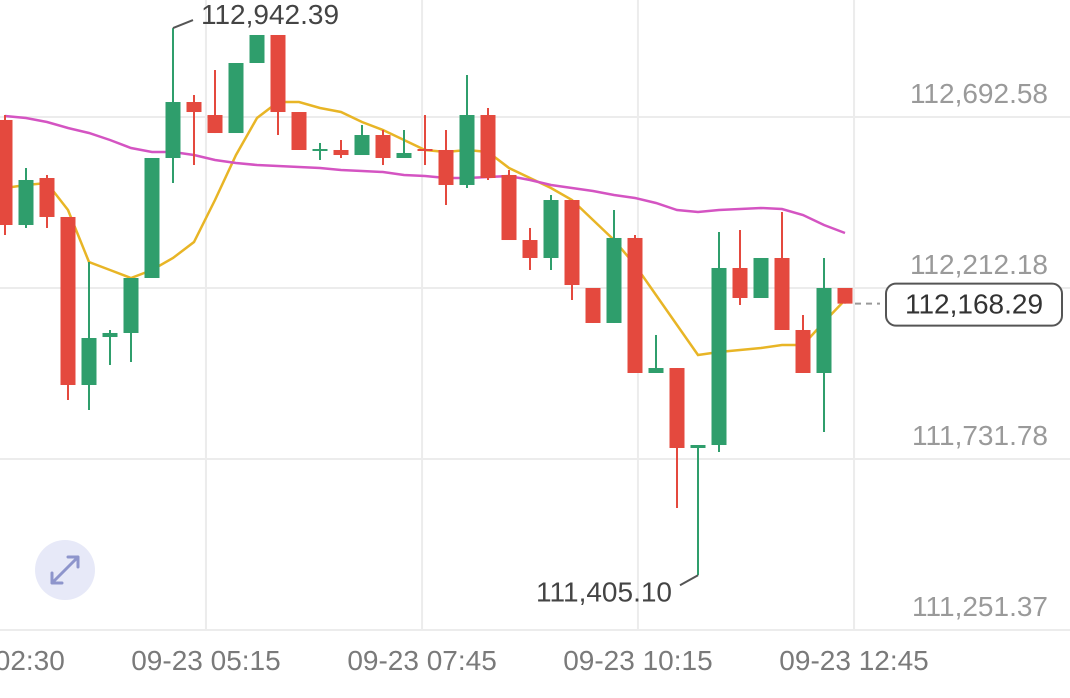 This screenshot has height=698, width=1070. Describe the element at coordinates (205, 660) in the screenshot. I see `x-tick-label: 09-23 05:15` at that location.